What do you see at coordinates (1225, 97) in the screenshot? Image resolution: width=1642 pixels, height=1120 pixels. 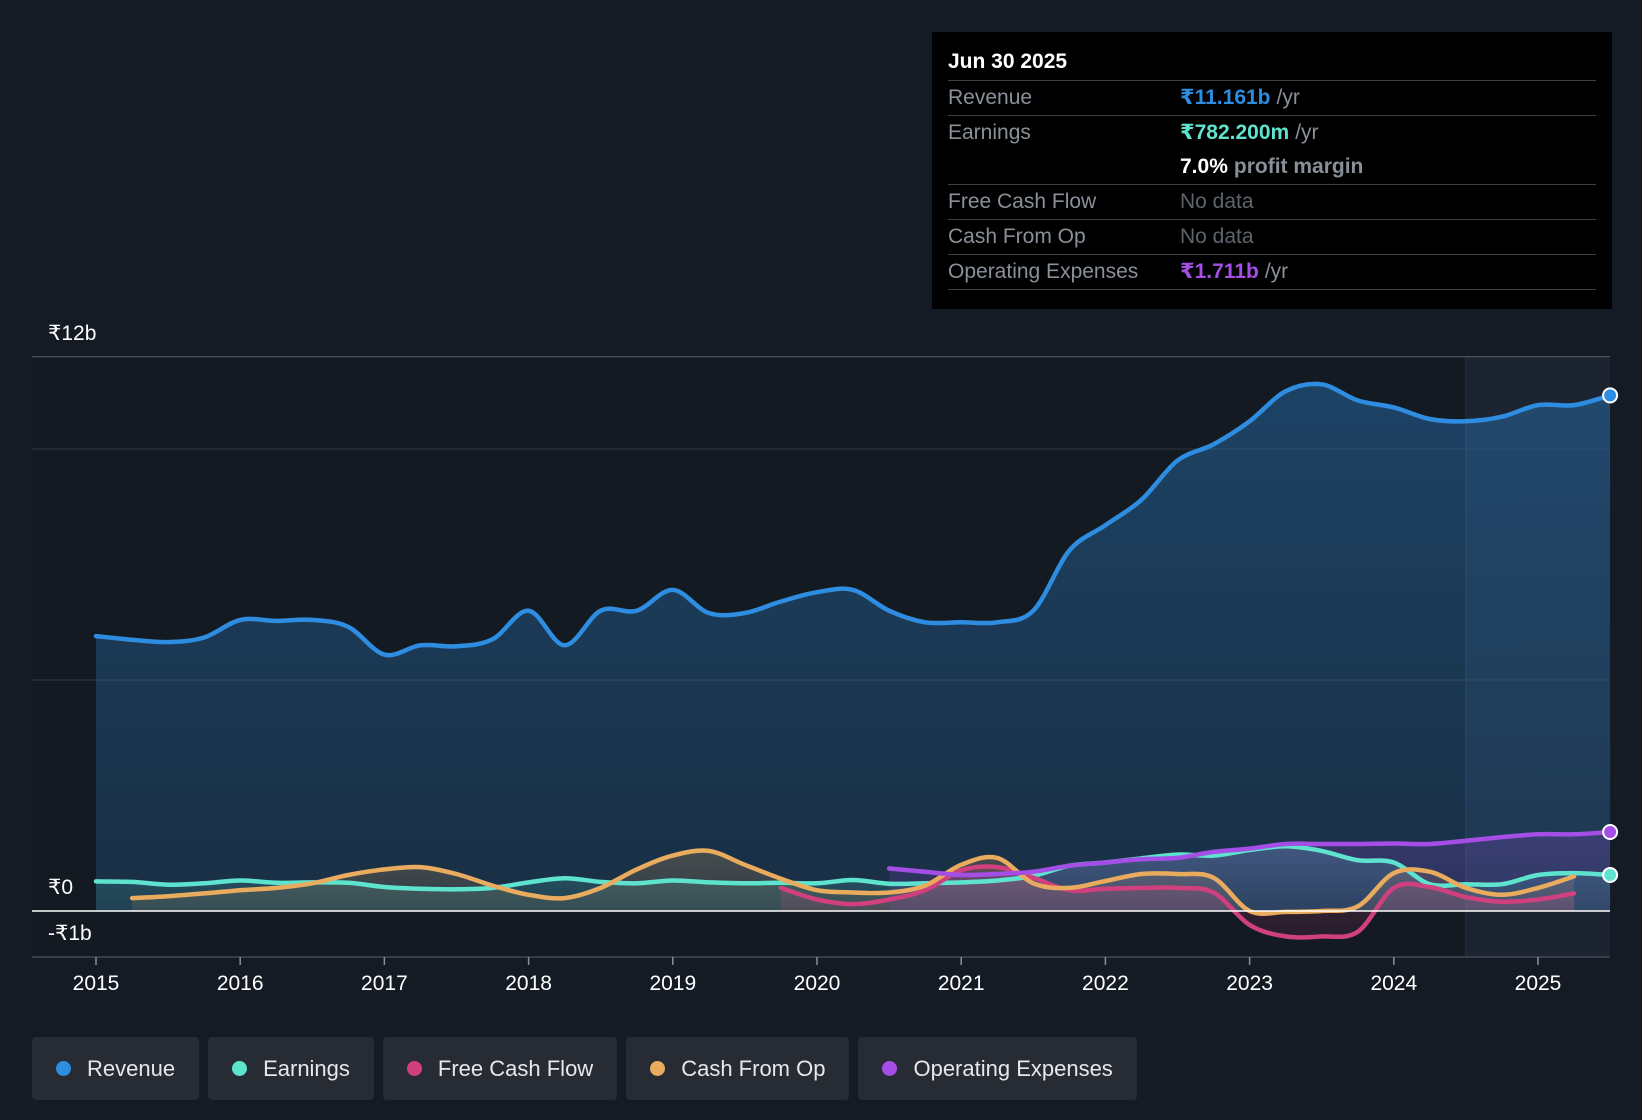 I see `tooltip-revenue-value: ₹11.161b` at bounding box center [1225, 97].